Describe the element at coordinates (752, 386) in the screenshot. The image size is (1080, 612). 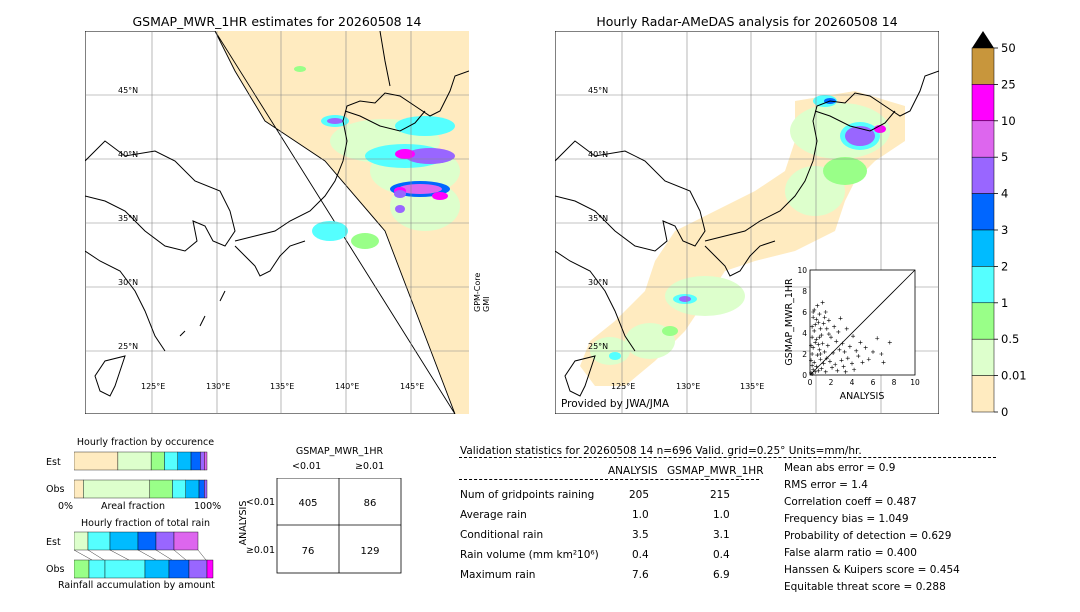
I see `lon-label: 135°E` at that location.